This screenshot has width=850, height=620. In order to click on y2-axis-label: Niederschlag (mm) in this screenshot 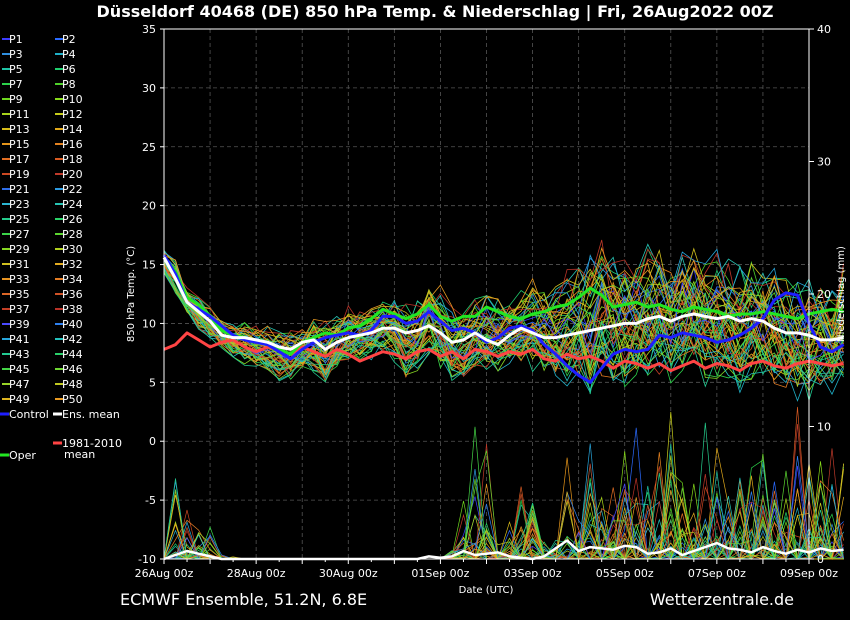, I will do `click(841, 294)`.